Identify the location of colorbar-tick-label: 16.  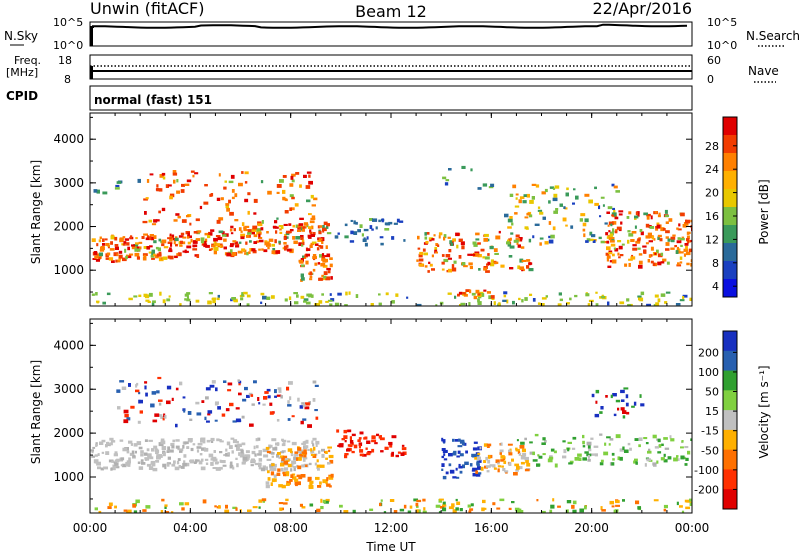
(712, 216).